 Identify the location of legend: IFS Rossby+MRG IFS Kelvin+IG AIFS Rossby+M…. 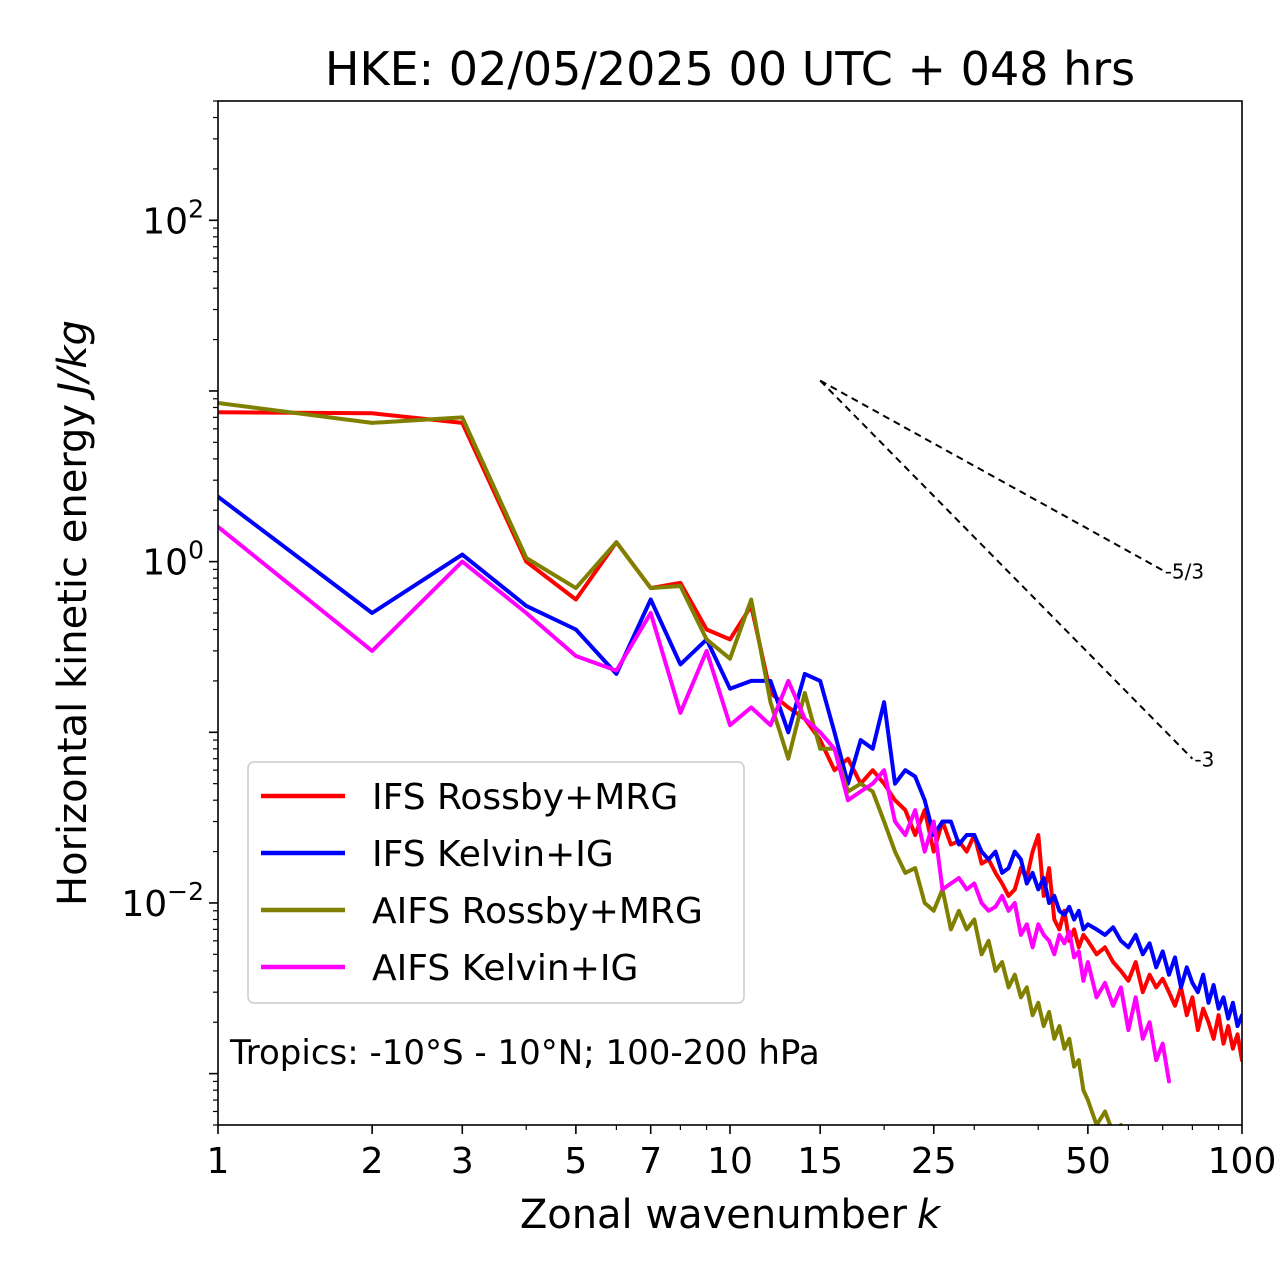
(496, 882).